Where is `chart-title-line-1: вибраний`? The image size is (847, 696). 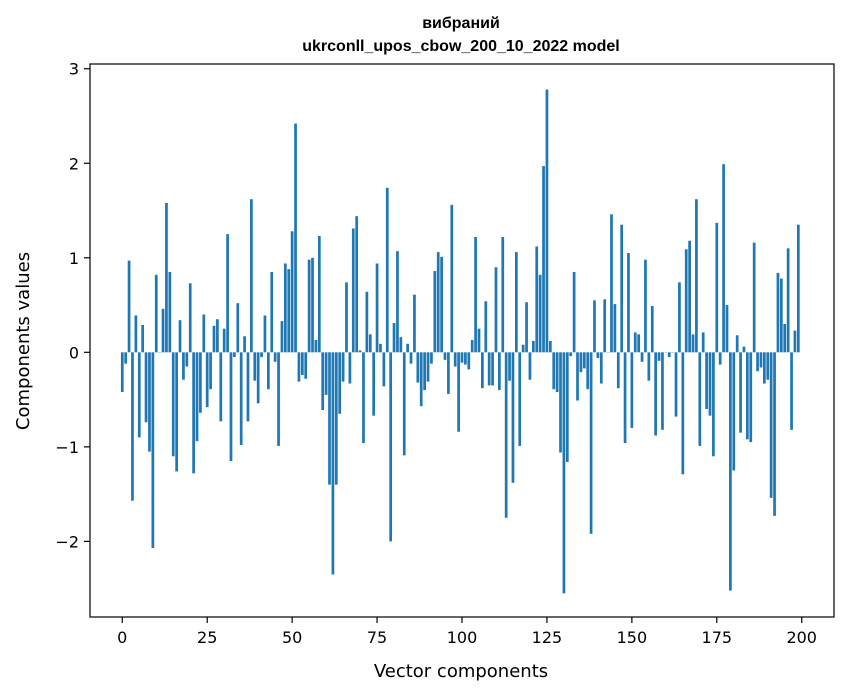
chart-title-line-1: вибраний is located at coordinates (461, 23).